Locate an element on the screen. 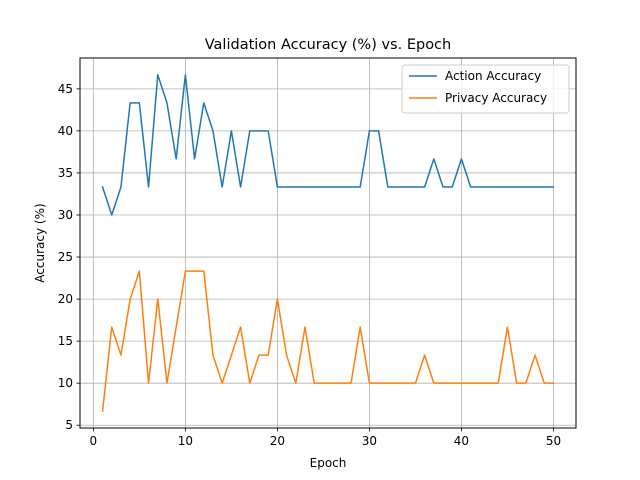  y-tick-label: 40 is located at coordinates (65, 131).